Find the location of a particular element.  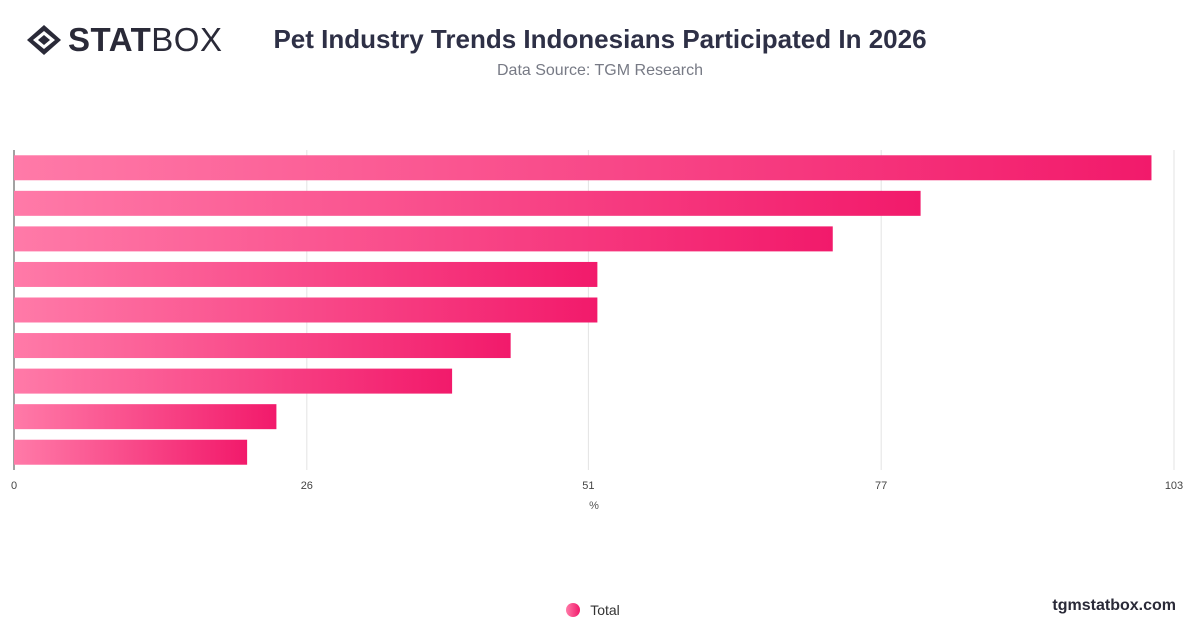

logo-text: STATBOX is located at coordinates (145, 40).